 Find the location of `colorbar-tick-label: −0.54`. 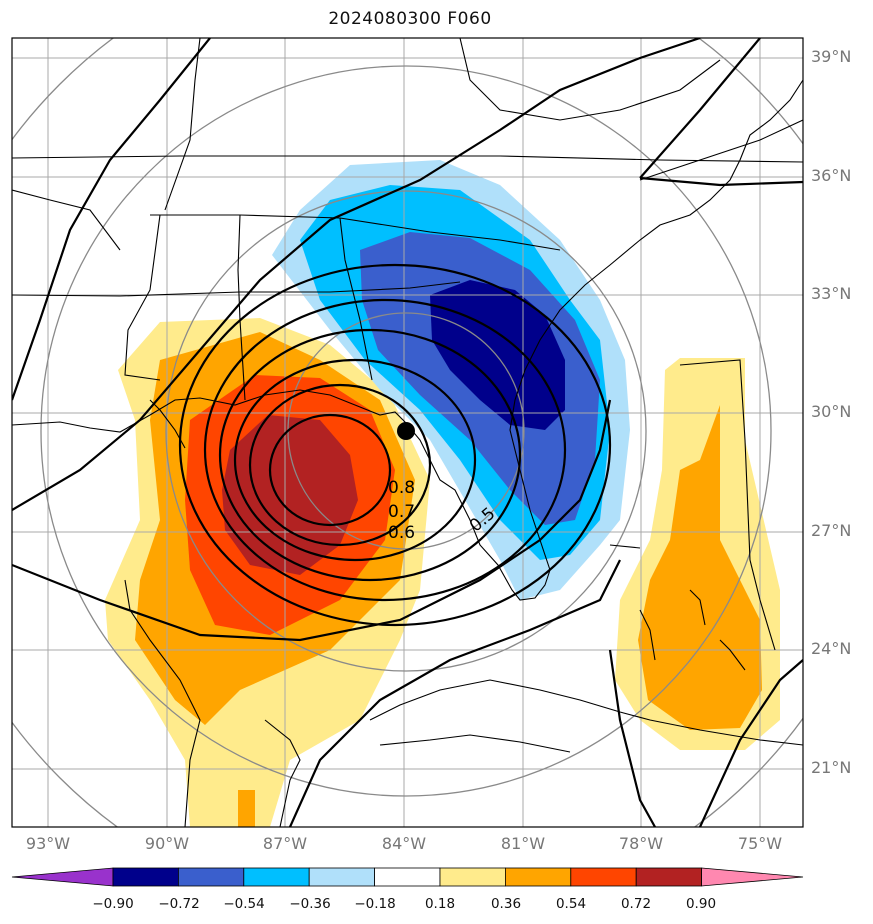

colorbar-tick-label: −0.54 is located at coordinates (244, 904).